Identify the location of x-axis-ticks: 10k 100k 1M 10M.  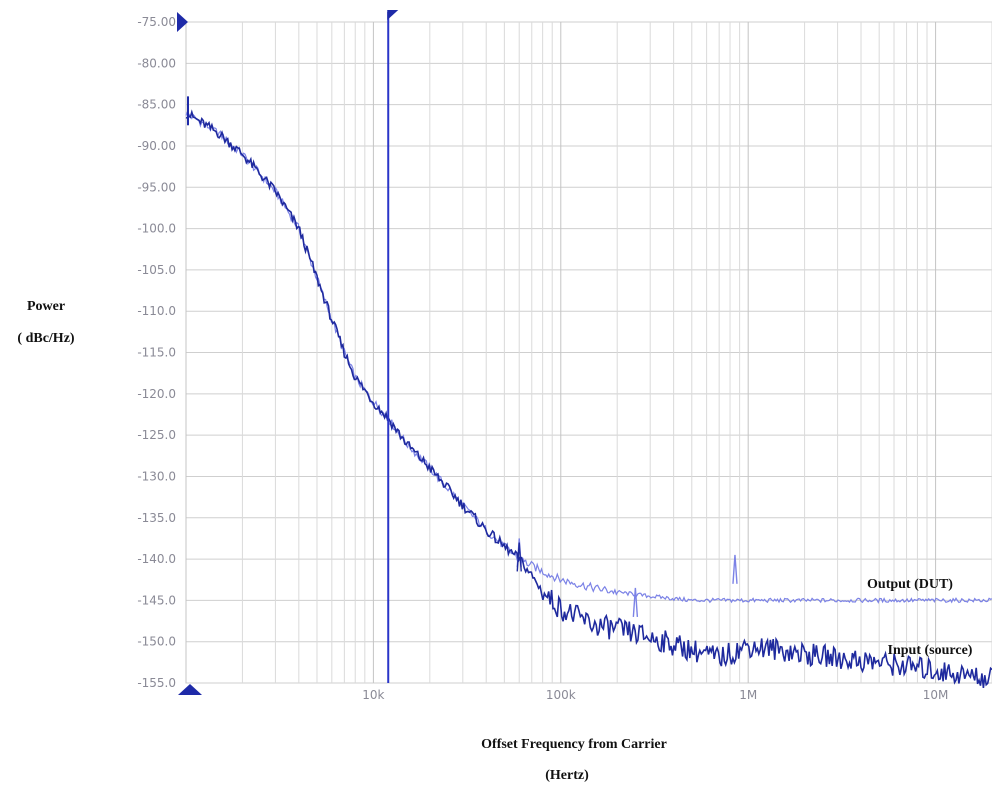
(655, 695).